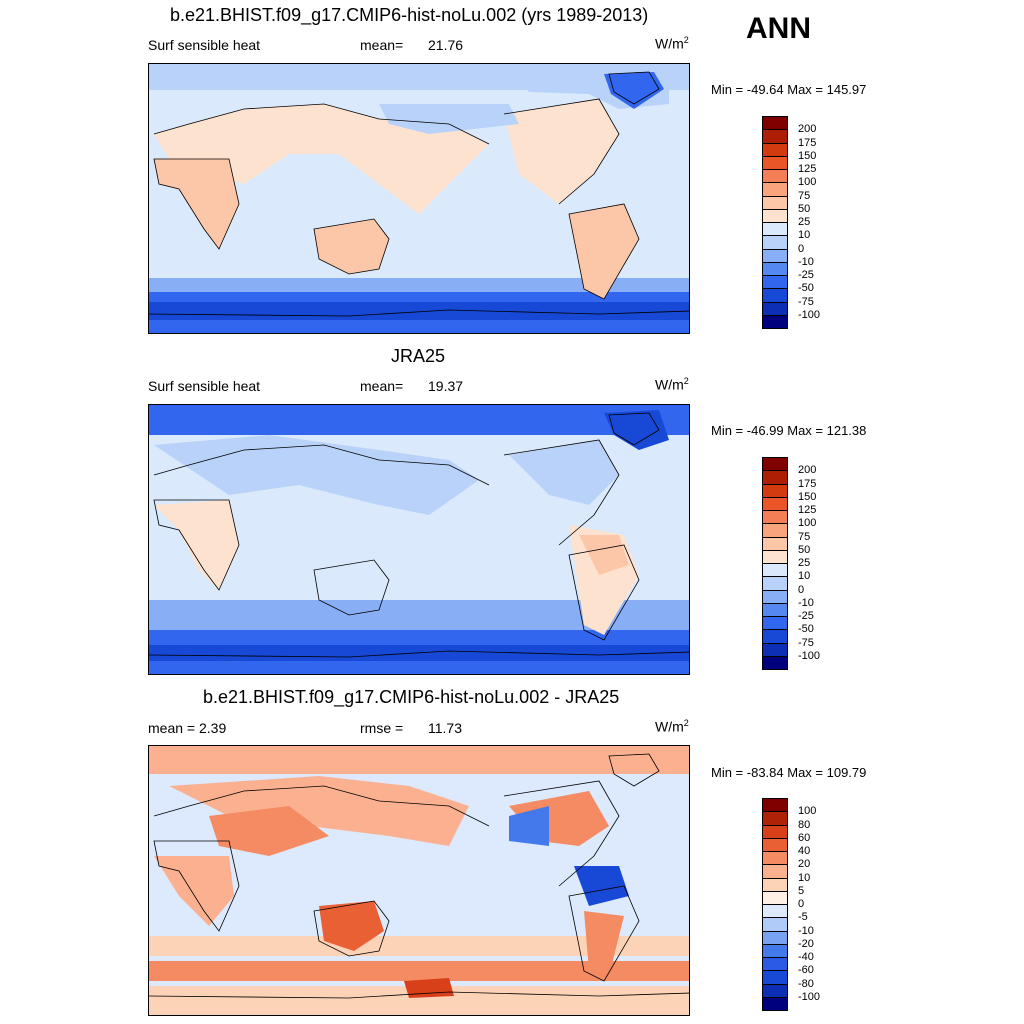 The height and width of the screenshot is (1024, 1024). I want to click on panel-1-variable-label: Surf sensible heat, so click(204, 45).